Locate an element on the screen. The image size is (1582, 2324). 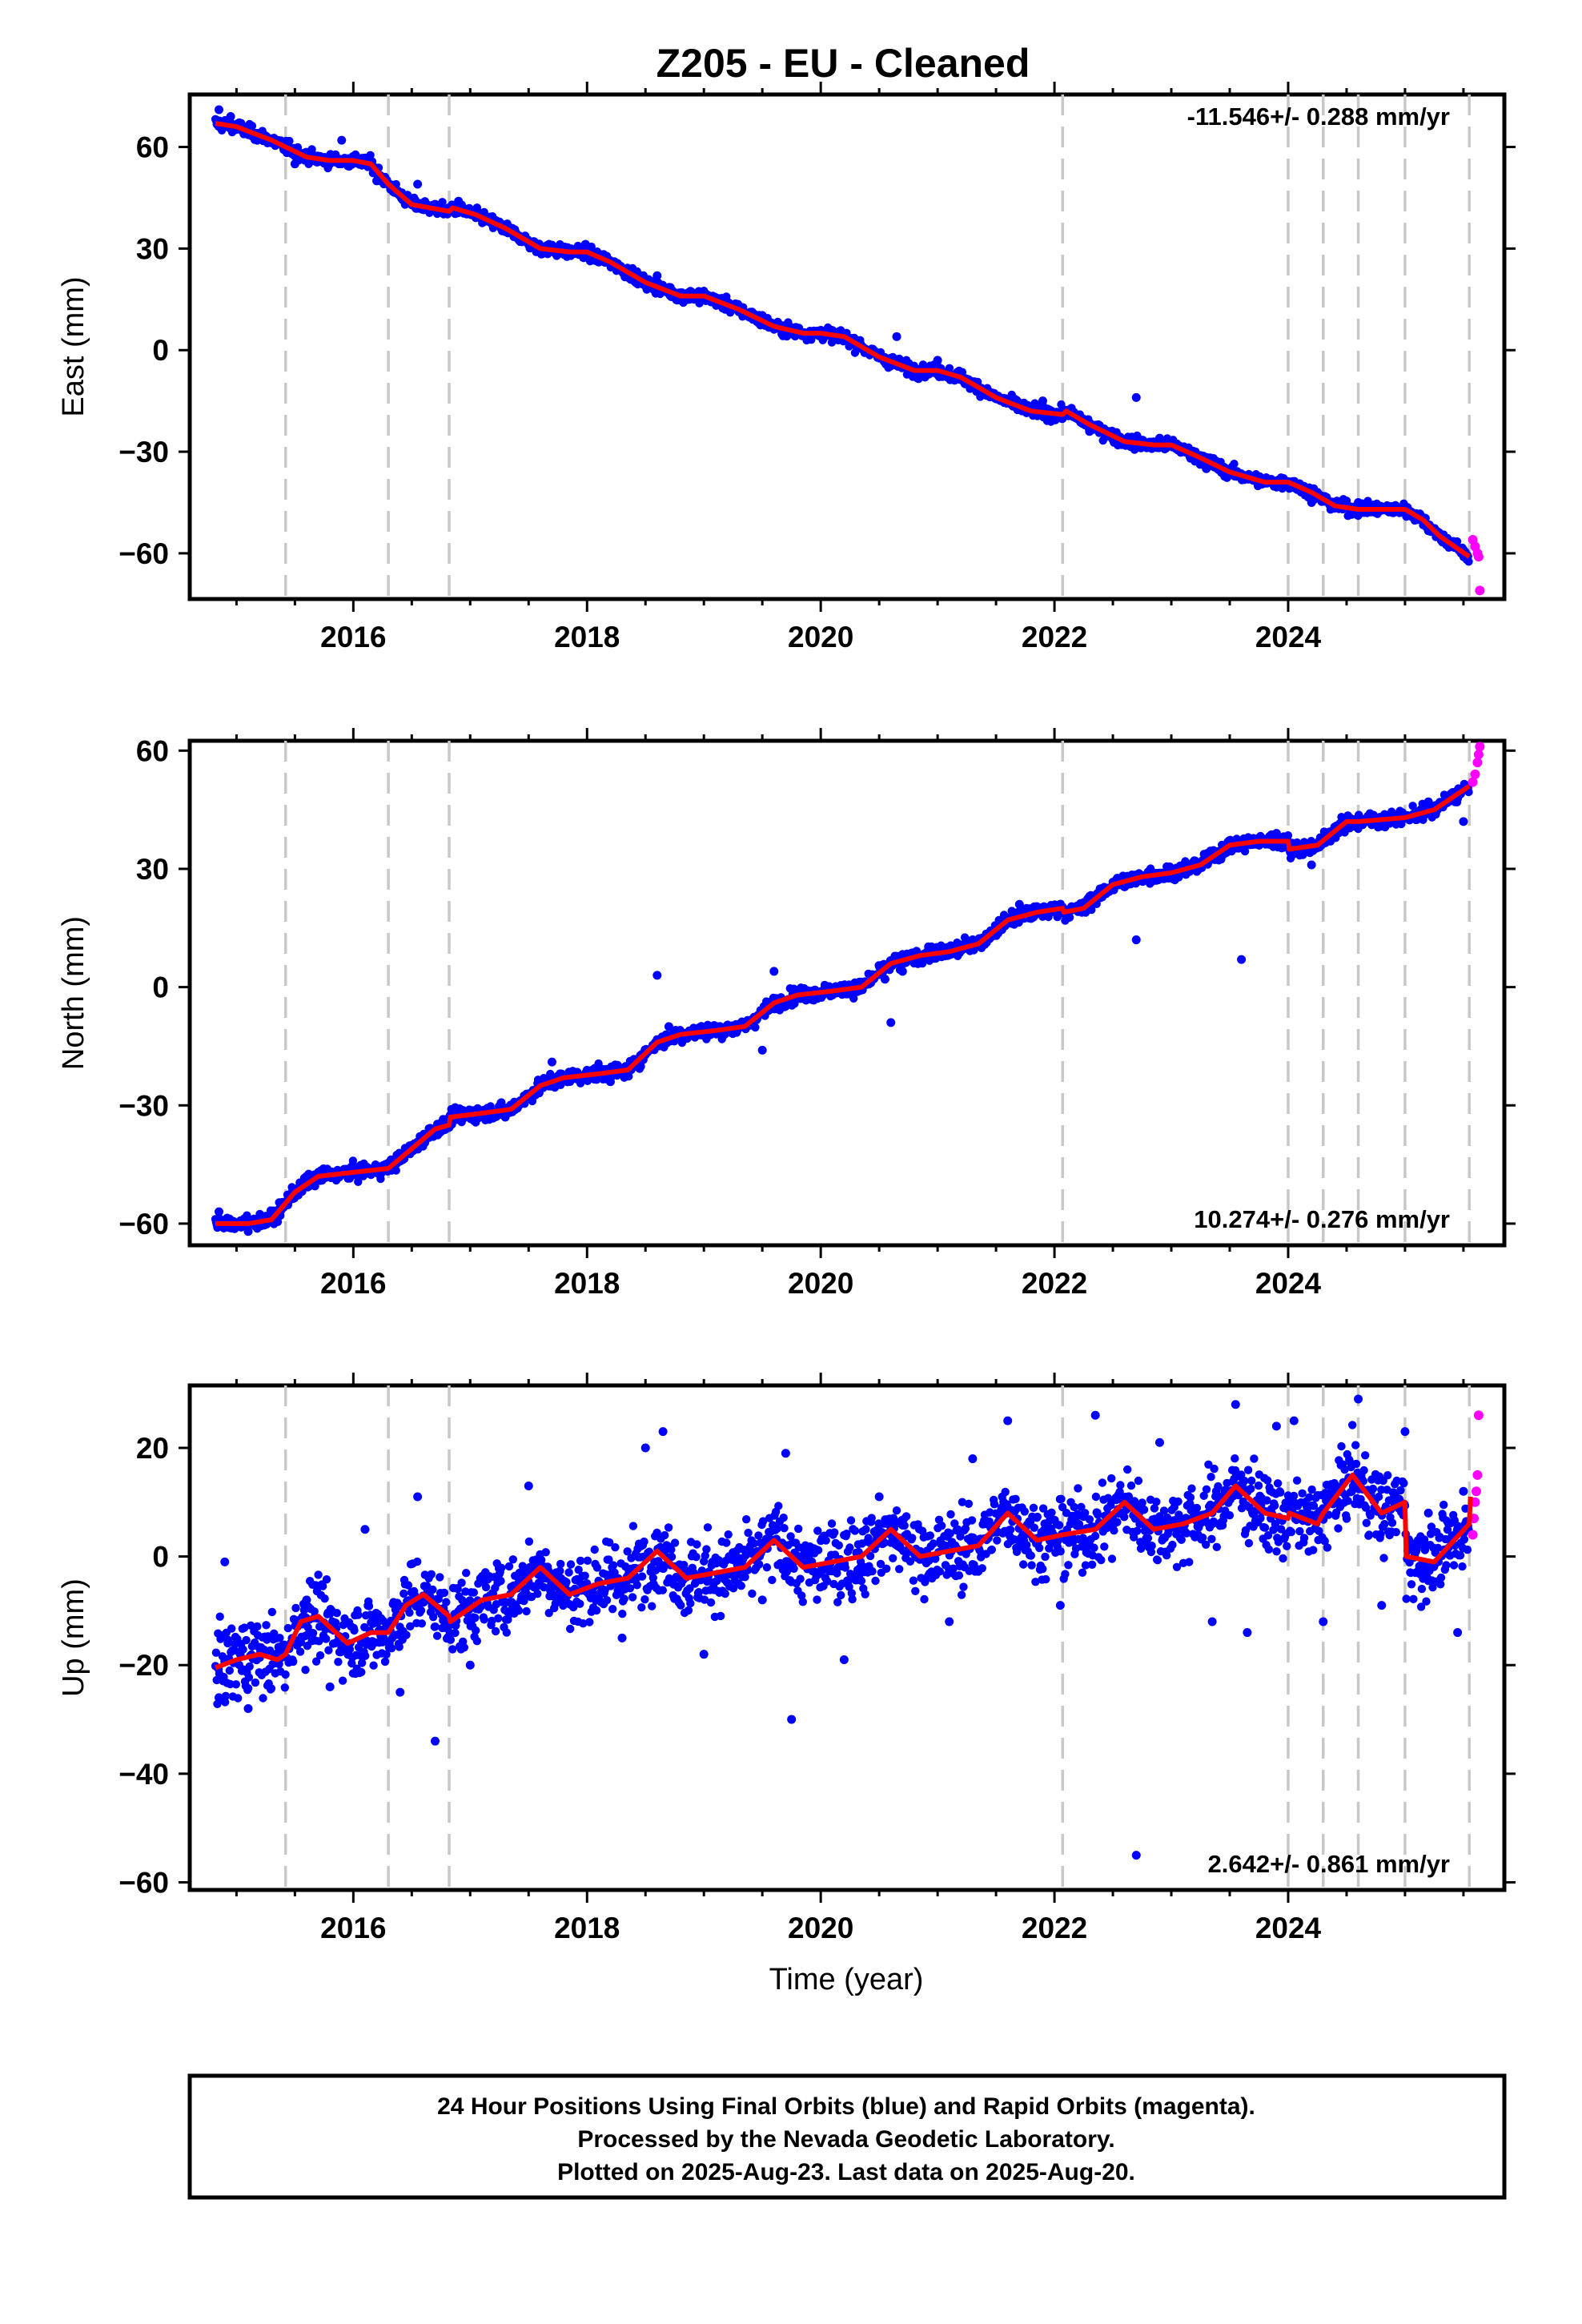
model-fit-line is located at coordinates (843, 339).